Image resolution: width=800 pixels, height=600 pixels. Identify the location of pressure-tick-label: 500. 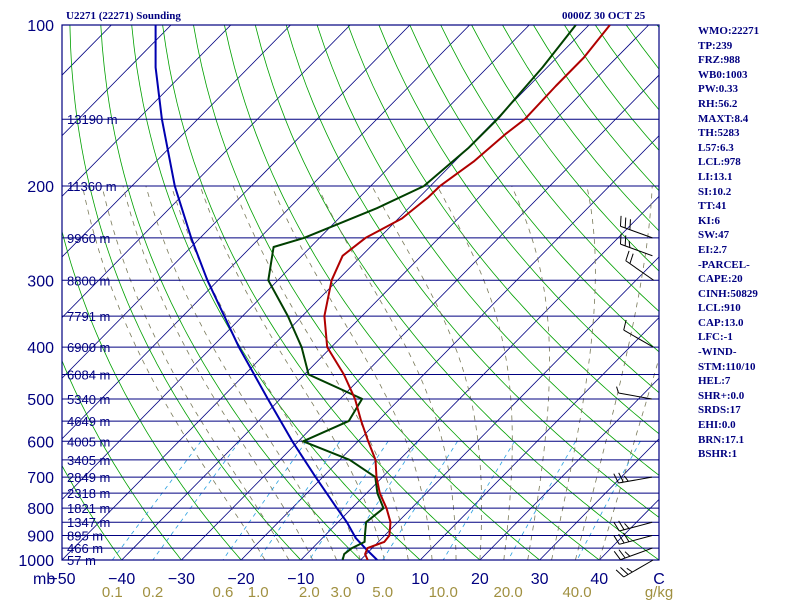
(40, 400).